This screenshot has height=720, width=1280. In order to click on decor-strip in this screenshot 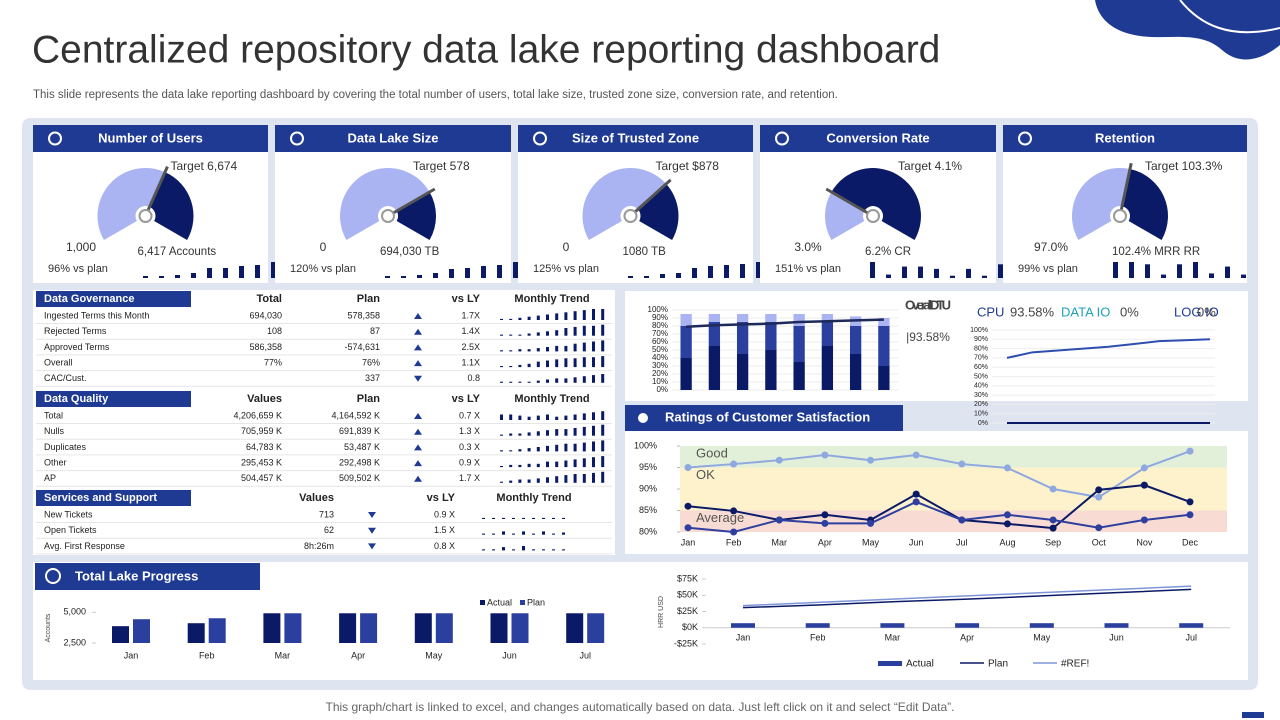, I will do `click(1253, 715)`.